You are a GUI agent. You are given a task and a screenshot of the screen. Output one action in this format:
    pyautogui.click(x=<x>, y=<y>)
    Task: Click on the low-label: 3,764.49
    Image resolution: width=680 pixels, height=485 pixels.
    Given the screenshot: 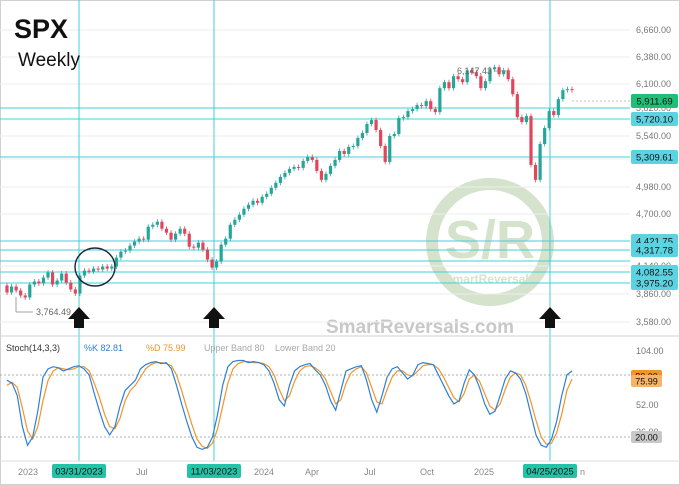 What is the action you would take?
    pyautogui.click(x=53, y=312)
    